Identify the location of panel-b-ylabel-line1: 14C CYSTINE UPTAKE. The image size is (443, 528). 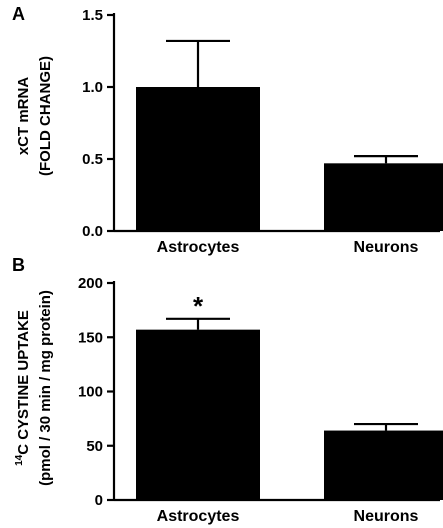
(23, 388).